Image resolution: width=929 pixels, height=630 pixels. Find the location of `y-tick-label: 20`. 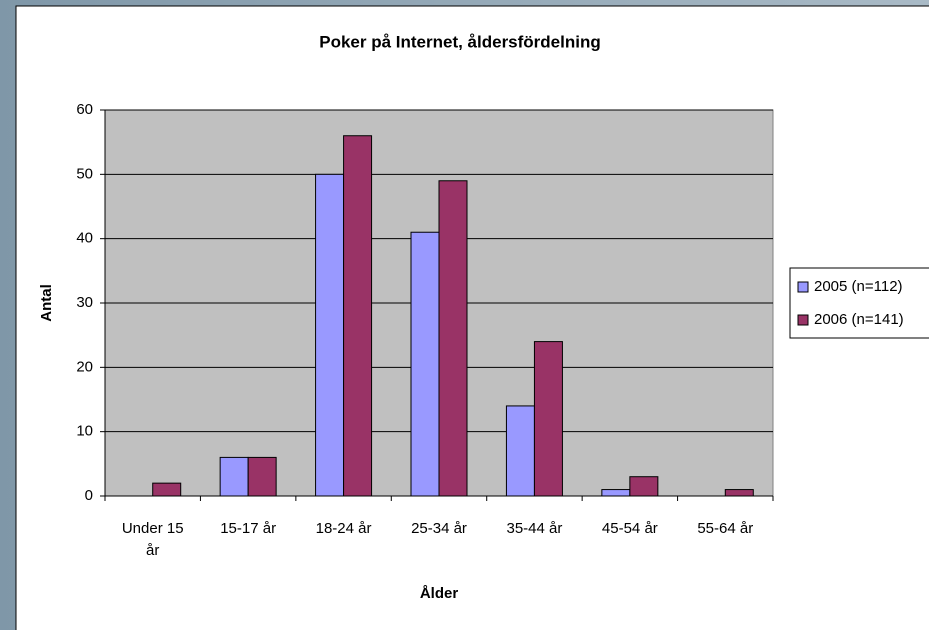

y-tick-label: 20 is located at coordinates (84, 366).